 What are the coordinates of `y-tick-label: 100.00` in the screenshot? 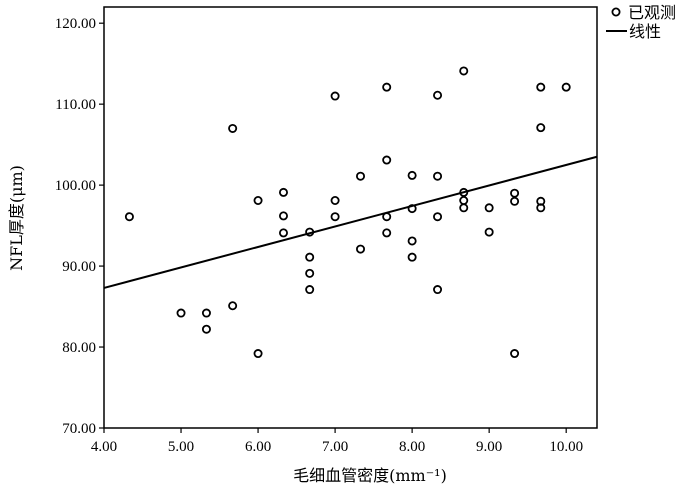 It's located at (75, 186).